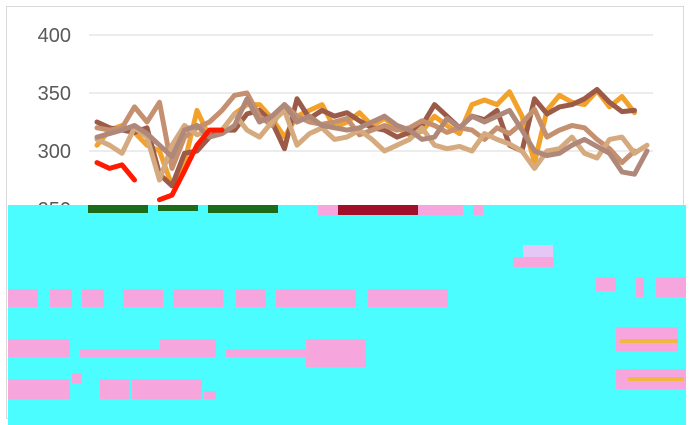  Describe the element at coordinates (54, 123) in the screenshot. I see `y-axis-tick-labels: 250300350400` at that location.